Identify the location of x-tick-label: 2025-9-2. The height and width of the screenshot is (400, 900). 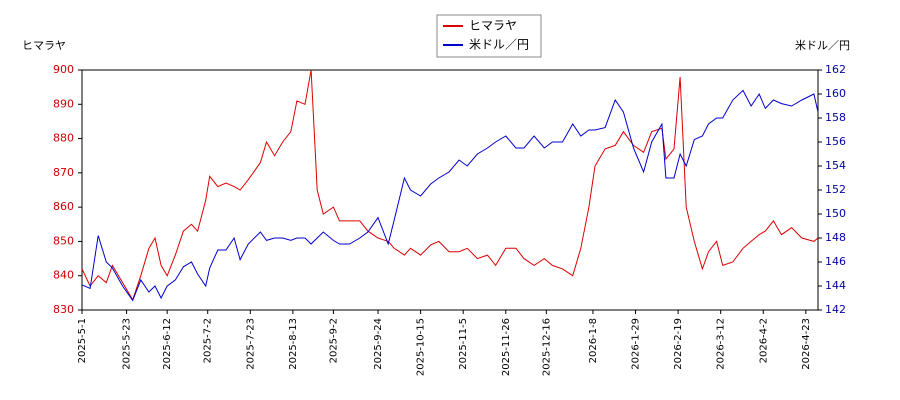
(333, 340).